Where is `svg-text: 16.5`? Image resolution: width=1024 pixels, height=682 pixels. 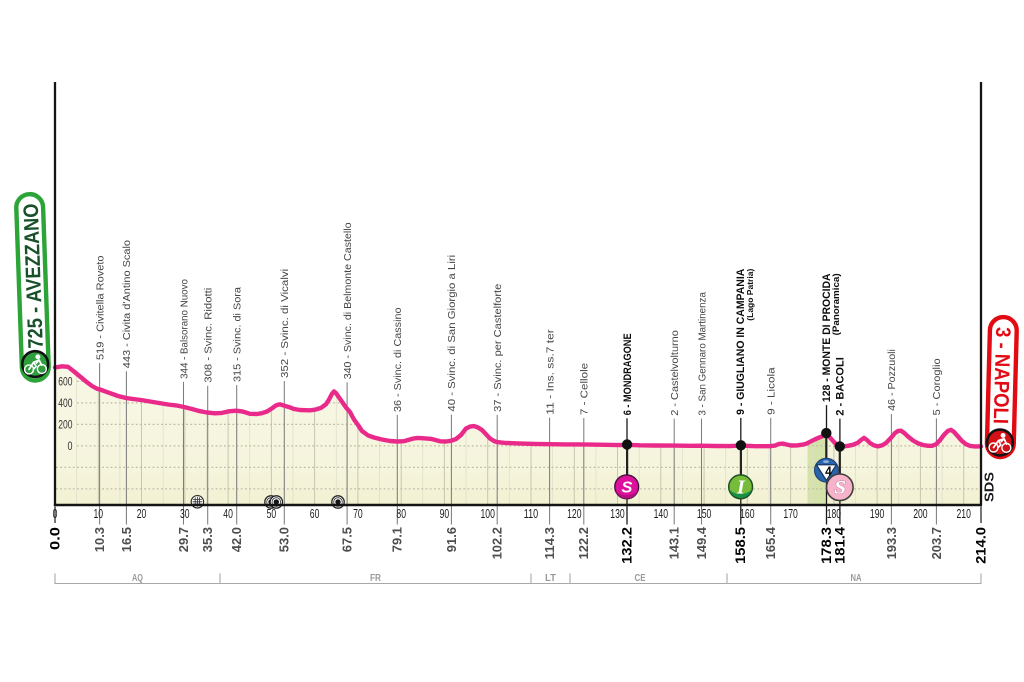 svg-text: 16.5 is located at coordinates (126, 539).